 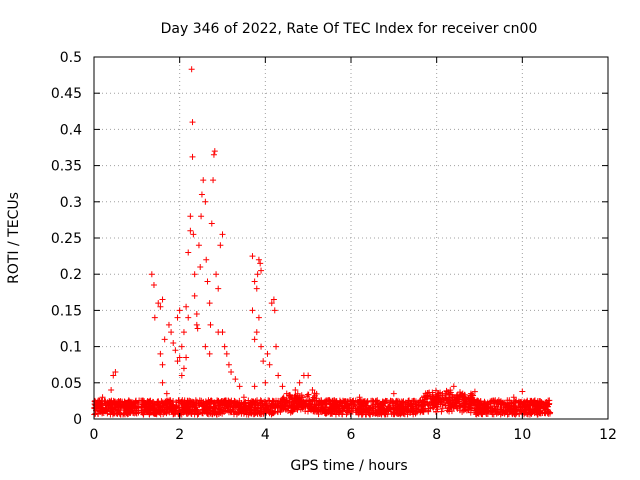 What do you see at coordinates (351, 435) in the screenshot?
I see `x-tick-label: 6` at bounding box center [351, 435].